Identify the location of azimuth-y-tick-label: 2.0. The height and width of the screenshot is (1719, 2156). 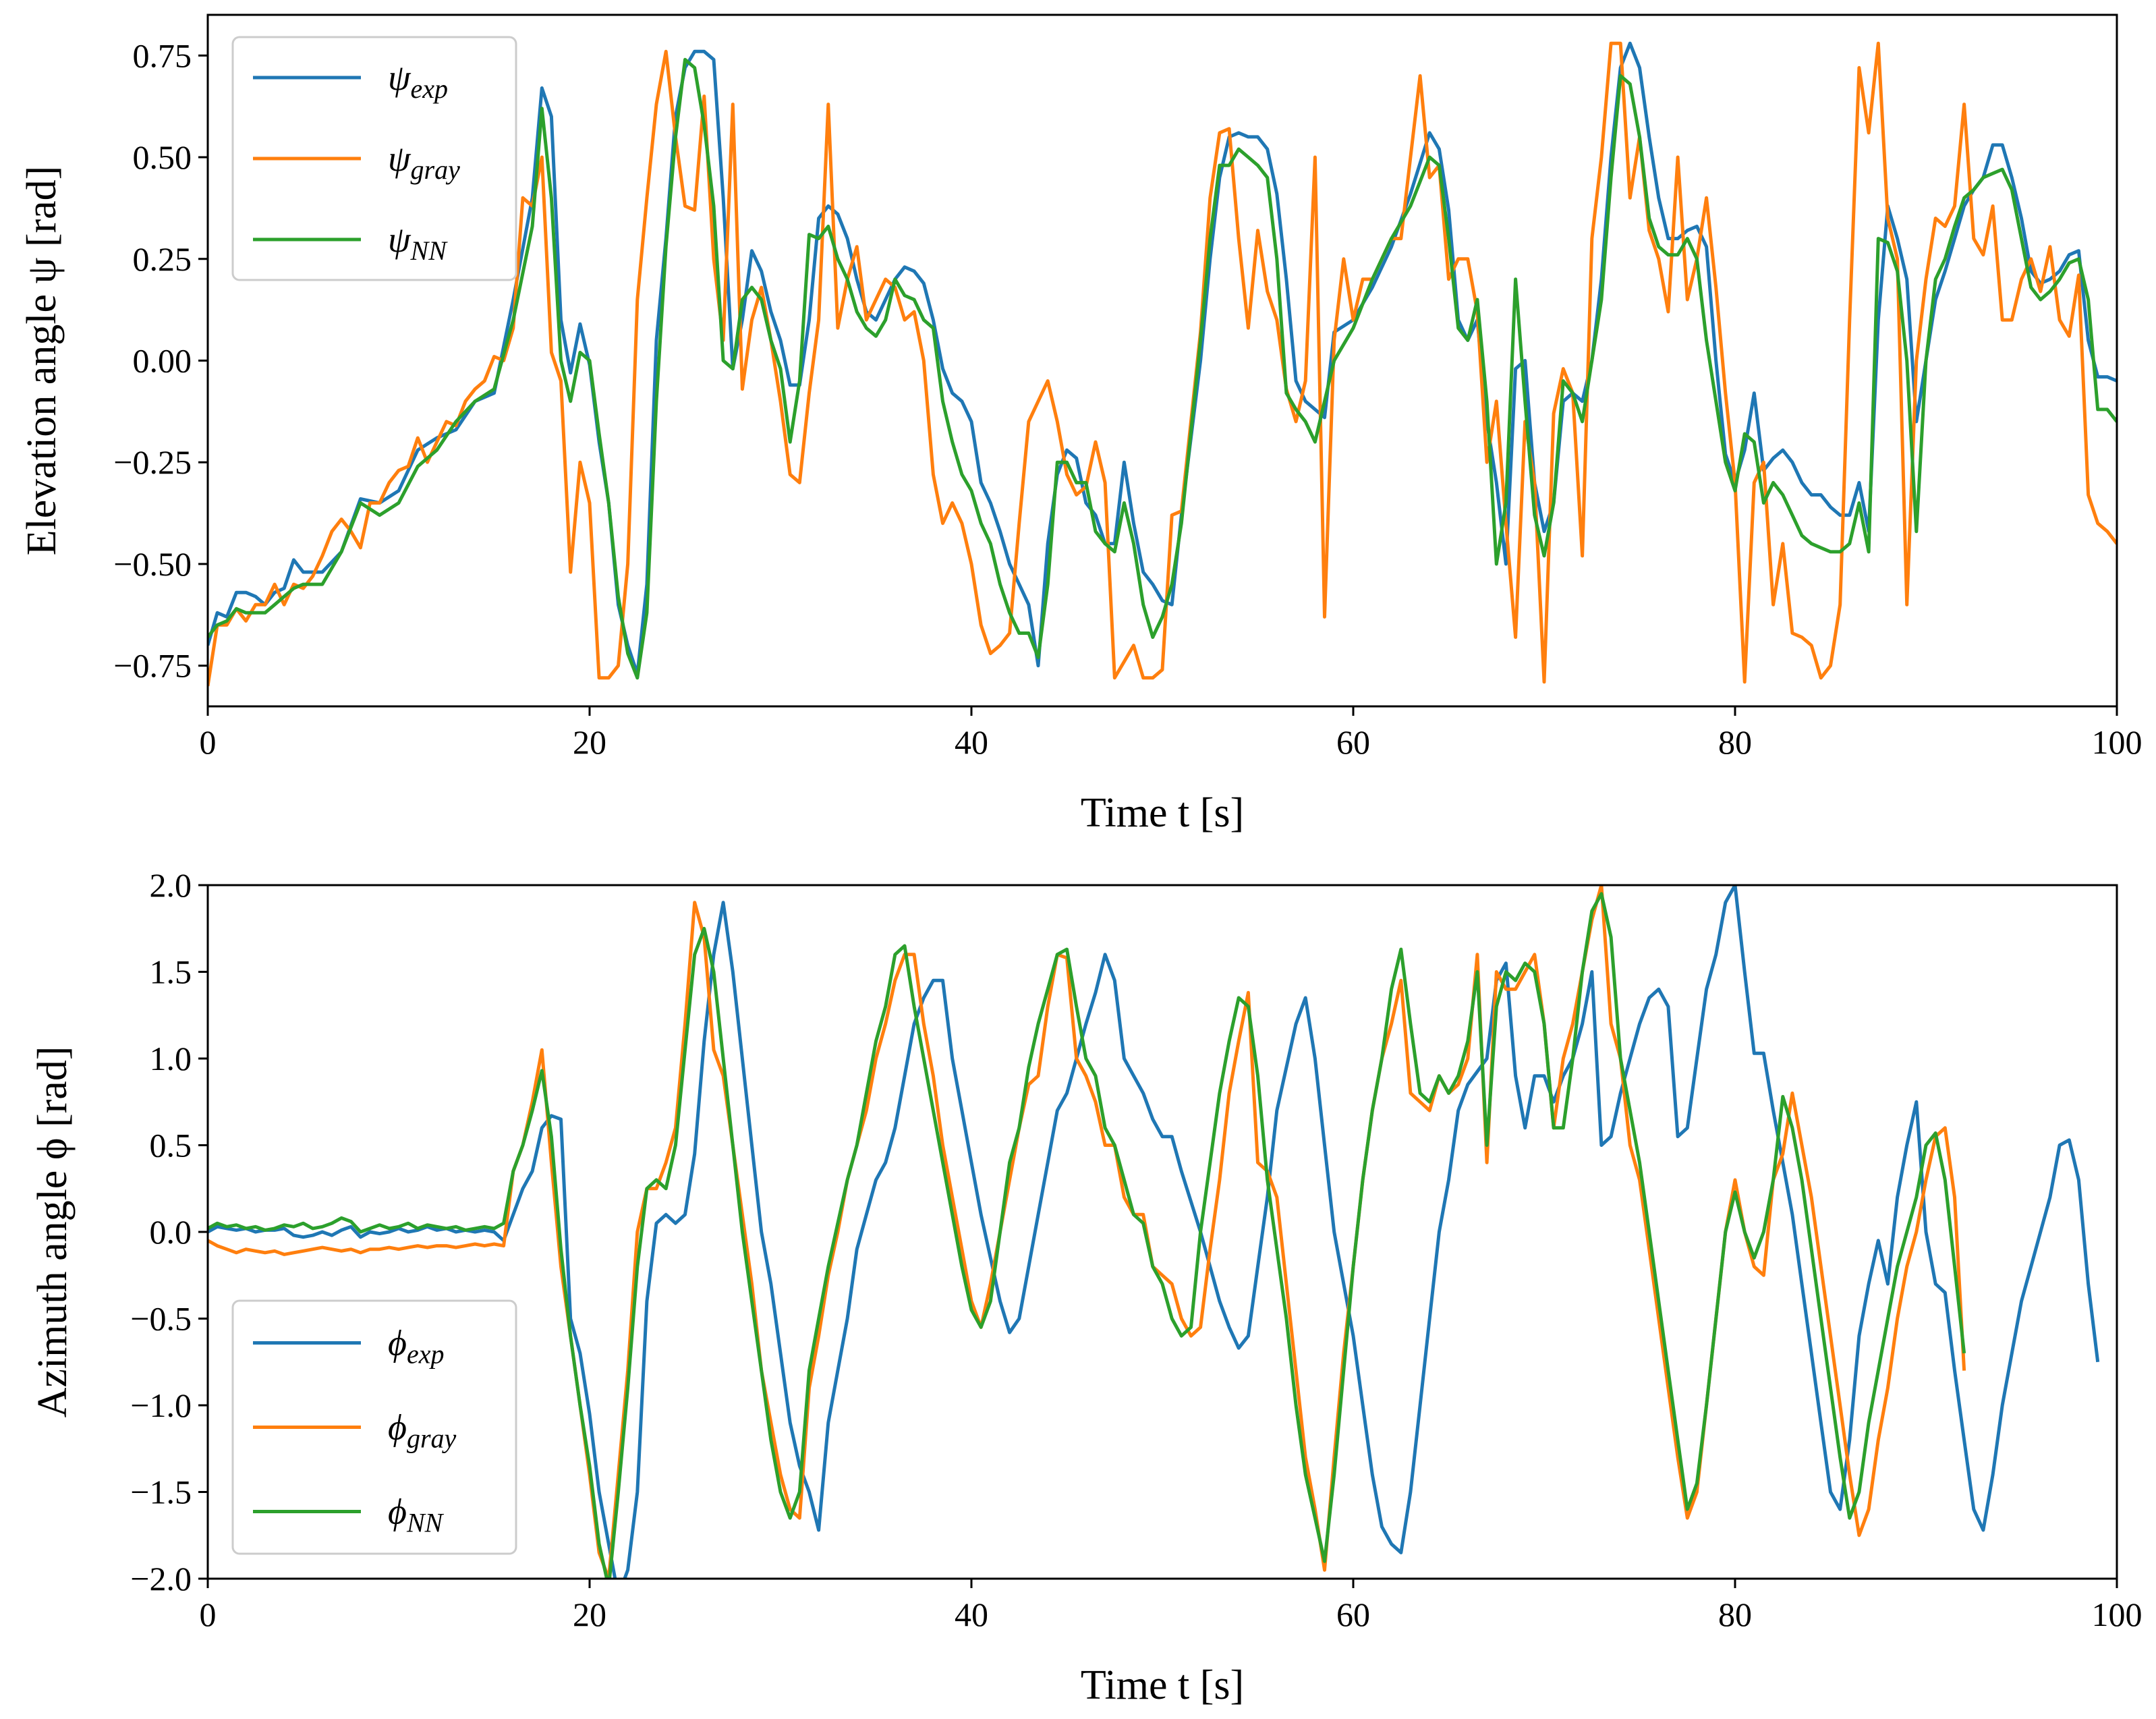
(171, 885).